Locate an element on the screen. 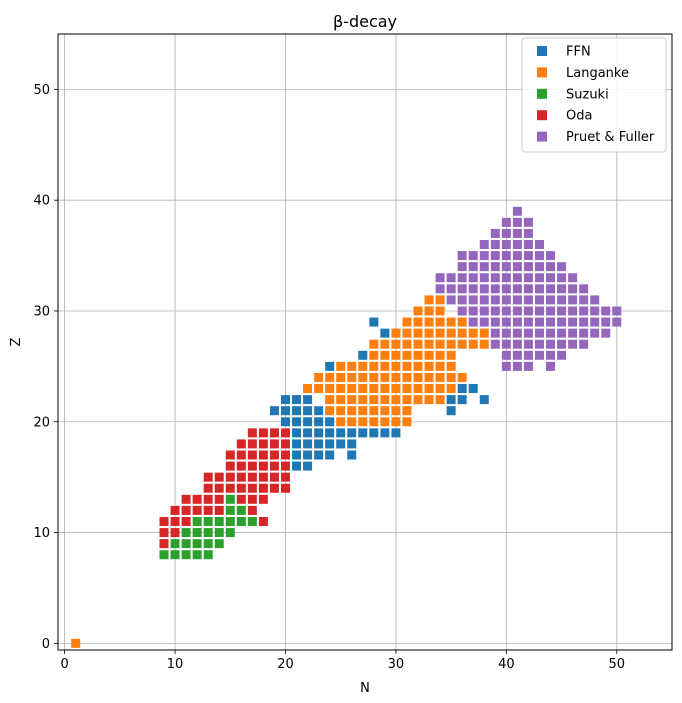  y-tick-label: 40 is located at coordinates (41, 201).